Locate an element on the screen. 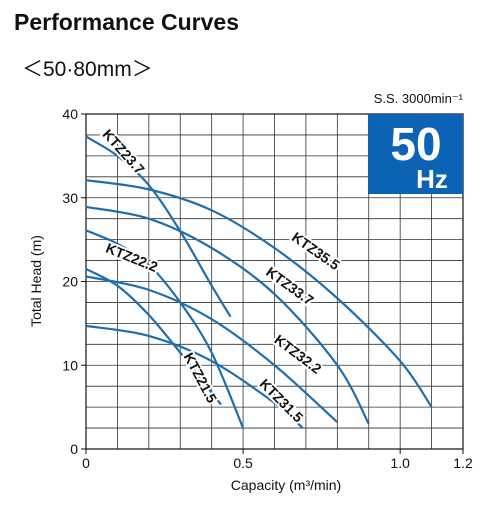  y-tick-label: 20 is located at coordinates (70, 282).